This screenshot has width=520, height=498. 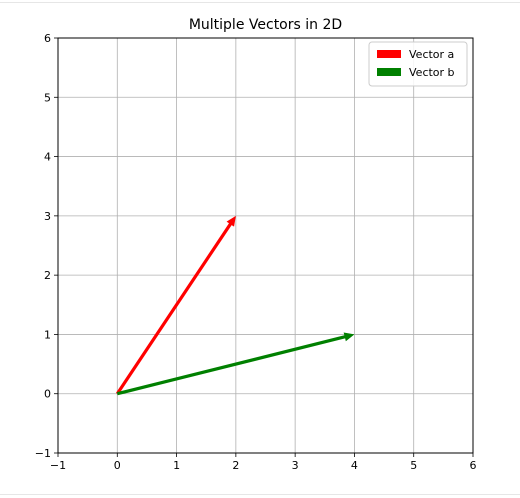 What do you see at coordinates (432, 72) in the screenshot?
I see `legend-label: Vector b` at bounding box center [432, 72].